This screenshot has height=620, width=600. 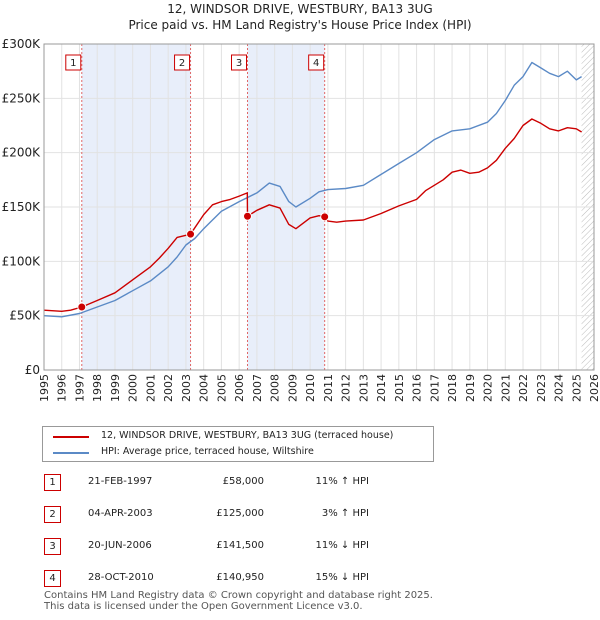 What do you see at coordinates (470, 388) in the screenshot?
I see `x-tick-label: 2019` at bounding box center [470, 388].